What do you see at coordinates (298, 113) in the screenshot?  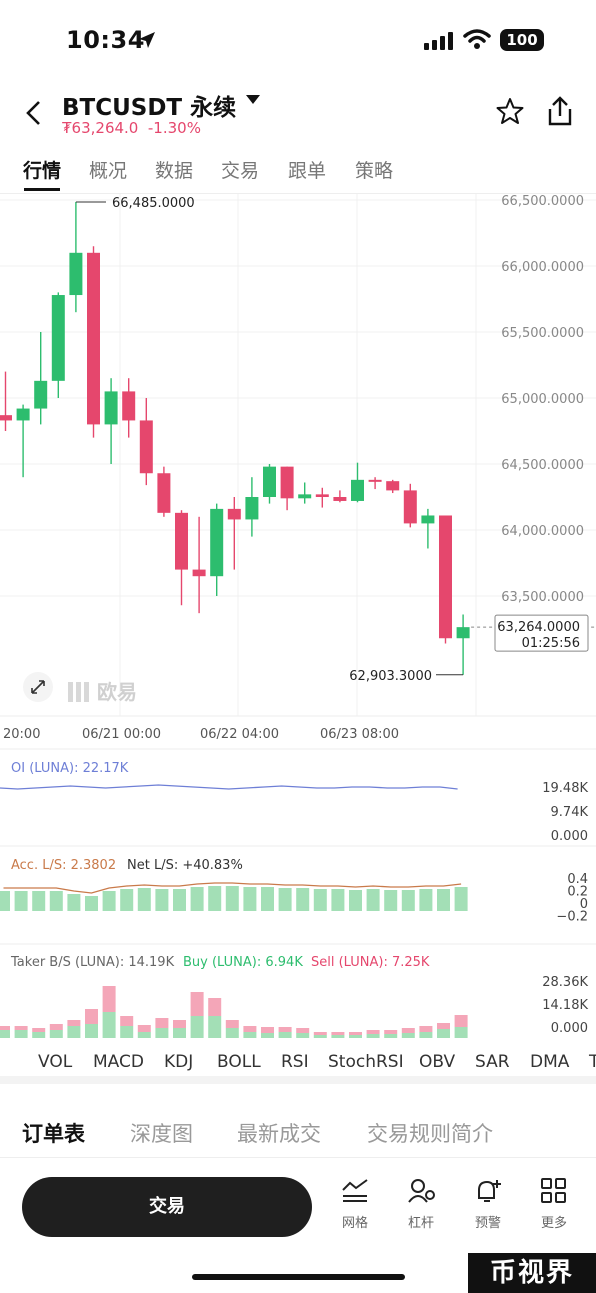 I see `header: BTCUSDT 永续 ₮63,264.0 -1.30%` at bounding box center [298, 113].